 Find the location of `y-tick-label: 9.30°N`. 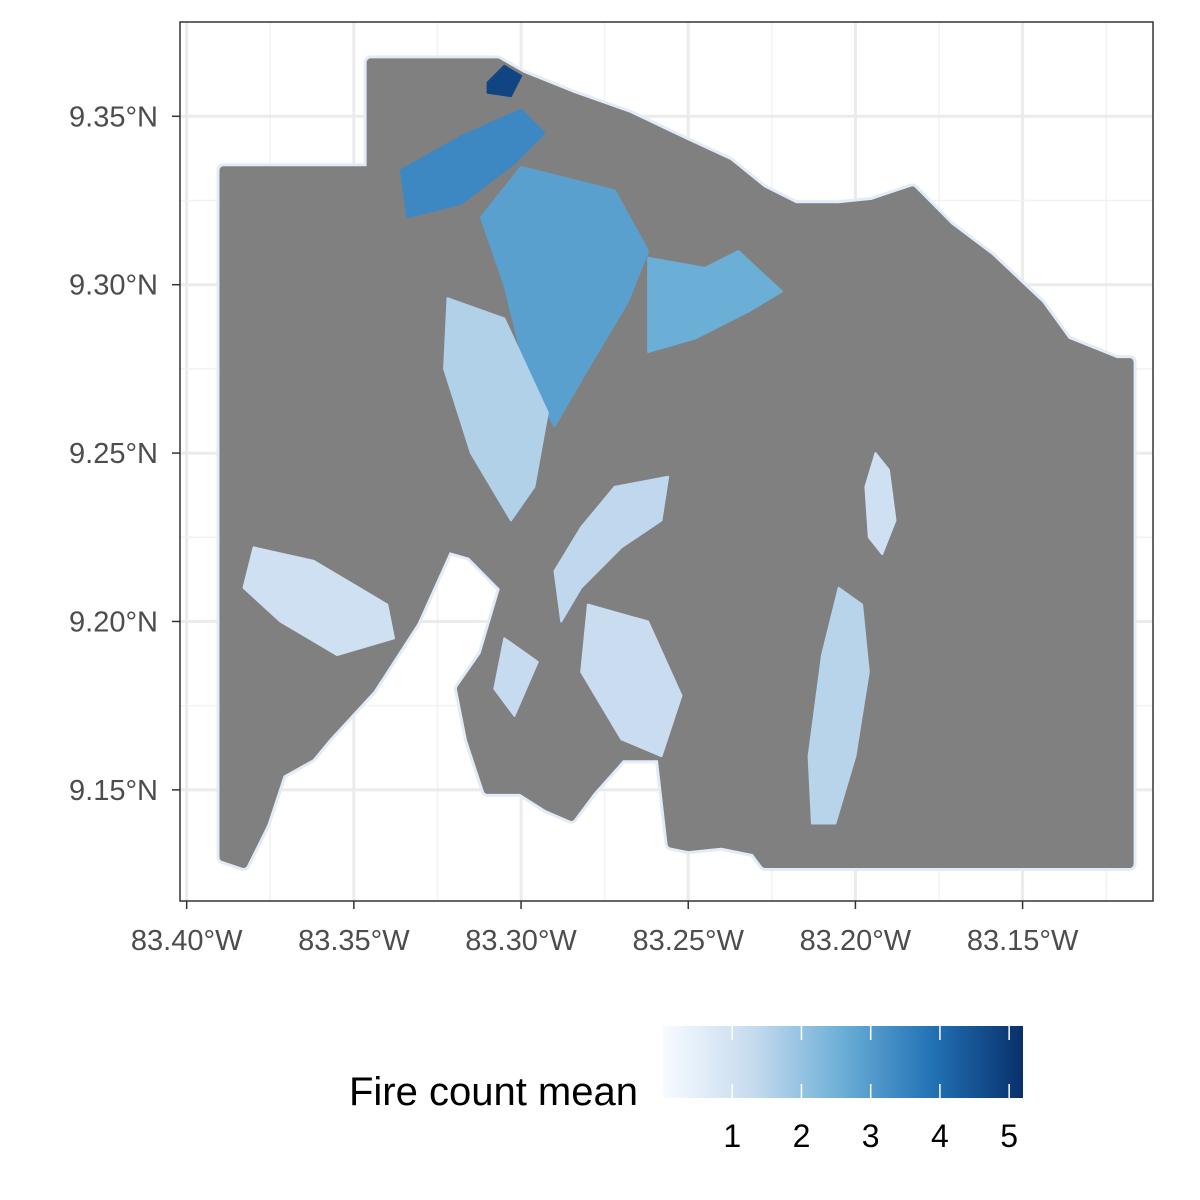

y-tick-label: 9.30°N is located at coordinates (113, 286).